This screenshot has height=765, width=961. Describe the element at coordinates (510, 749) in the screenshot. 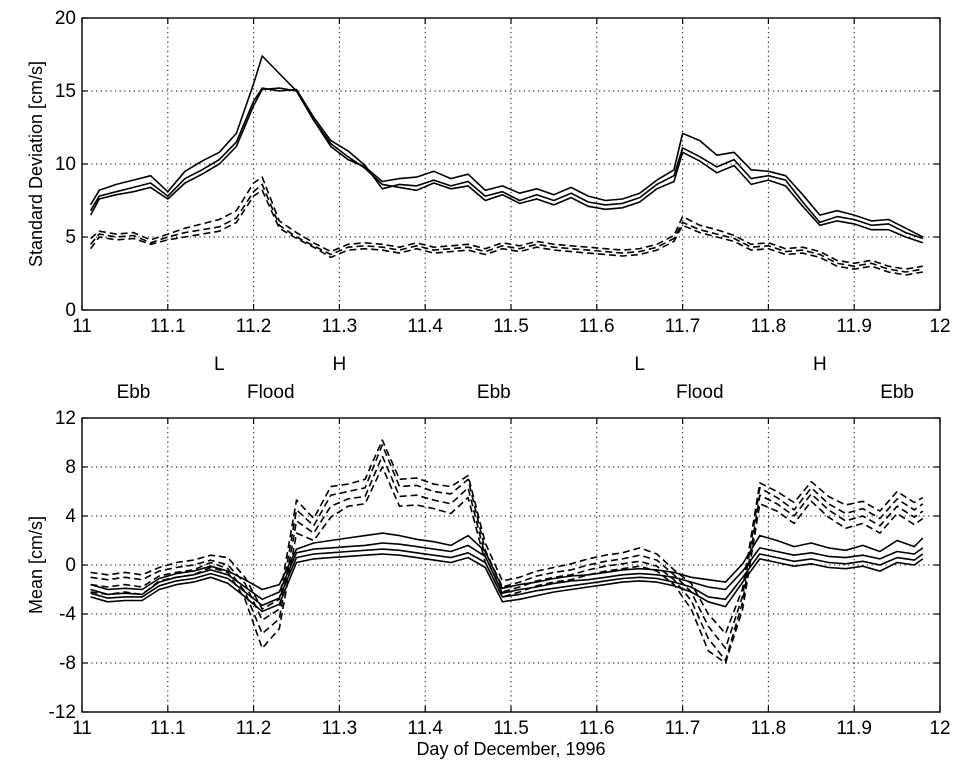

I see `x-axis-label: Day of December, 1996` at that location.